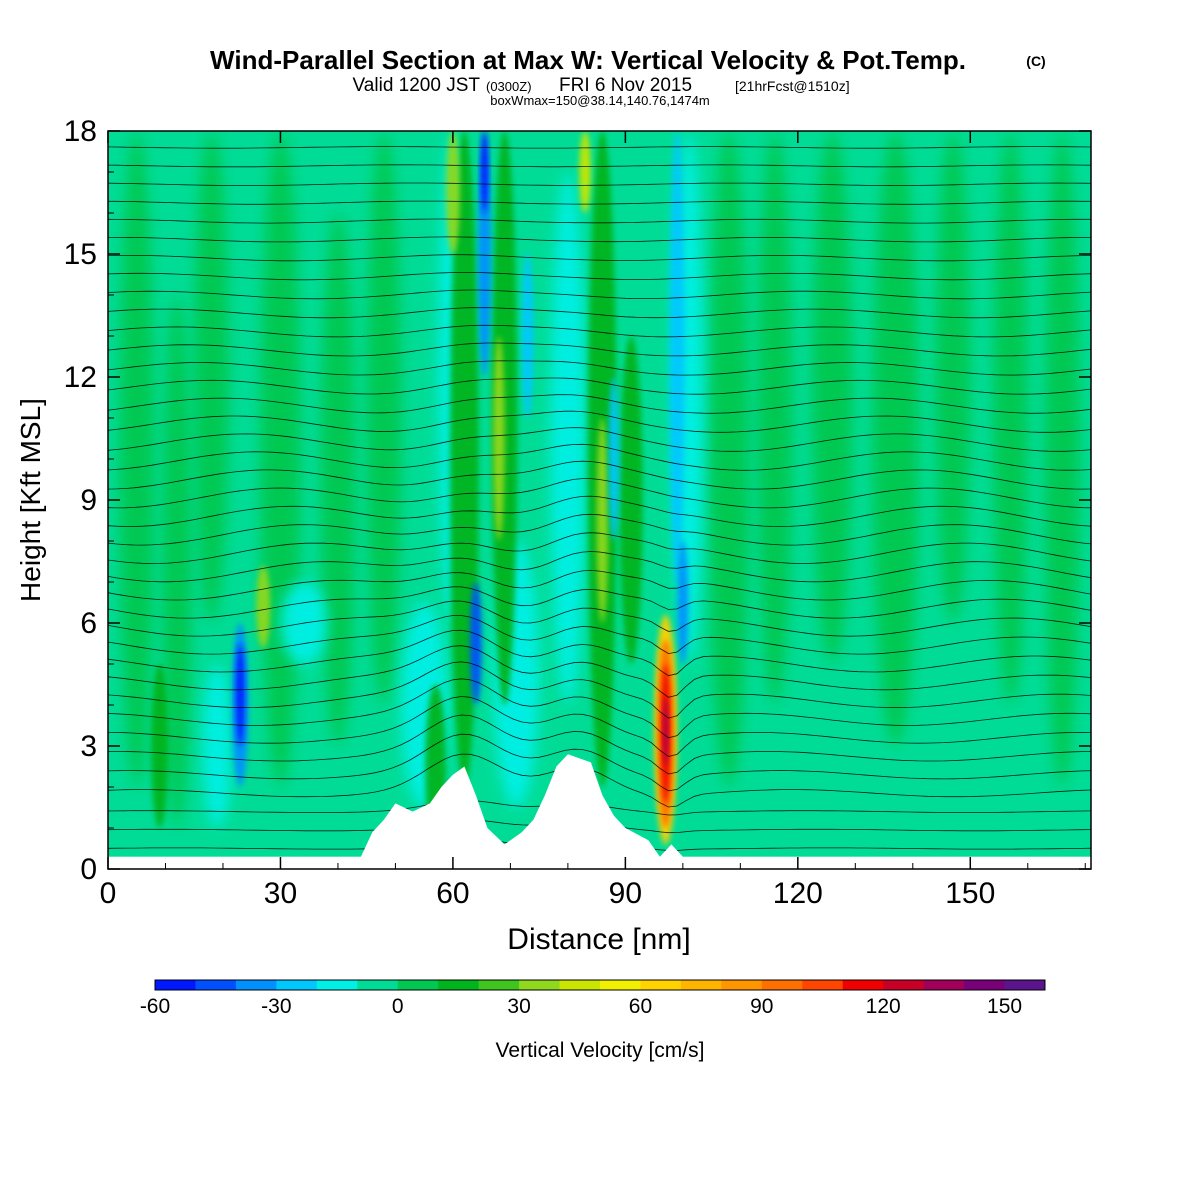 The image size is (1200, 1200). What do you see at coordinates (509, 86) in the screenshot?
I see `valid-utc: (0300Z)` at bounding box center [509, 86].